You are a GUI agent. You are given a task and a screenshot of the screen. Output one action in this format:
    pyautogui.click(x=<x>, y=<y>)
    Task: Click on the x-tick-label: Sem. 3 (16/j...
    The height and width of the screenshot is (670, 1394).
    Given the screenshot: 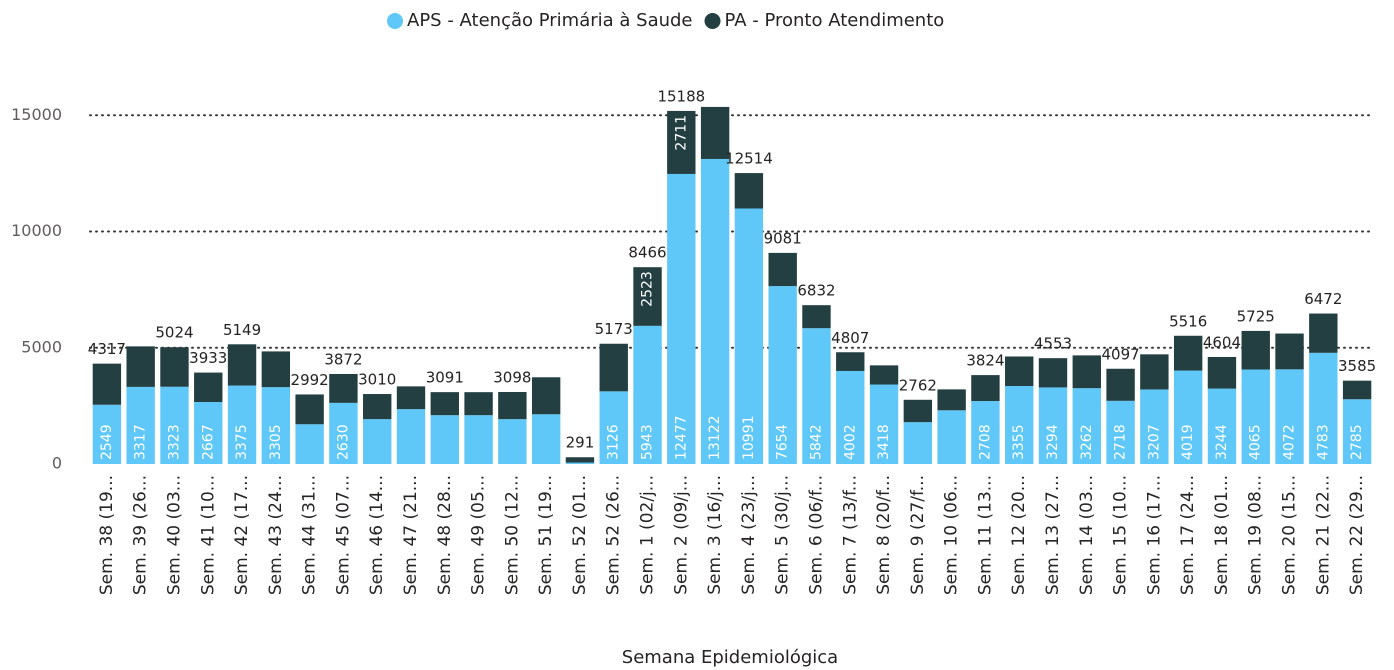 What is the action you would take?
    pyautogui.click(x=715, y=535)
    